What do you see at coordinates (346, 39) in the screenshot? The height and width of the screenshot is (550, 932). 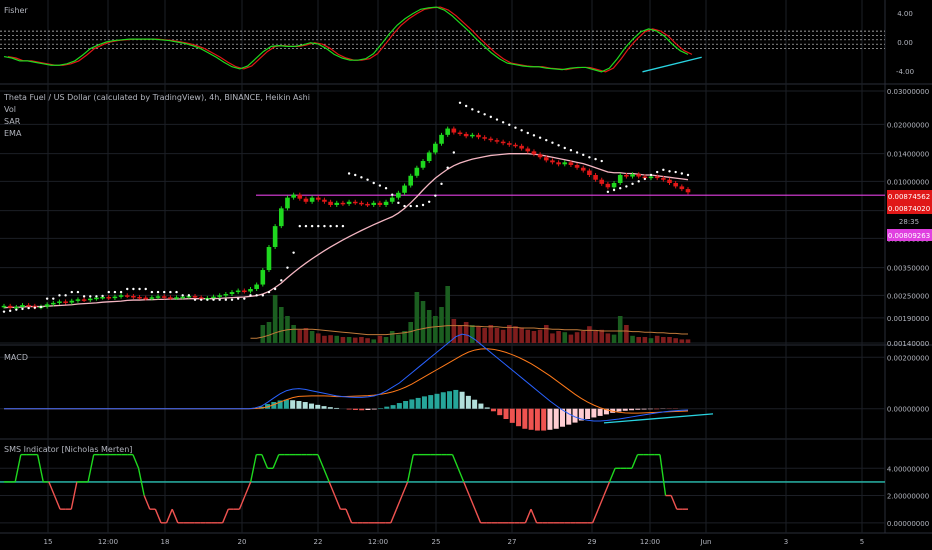 I see `fisher-line` at bounding box center [346, 39].